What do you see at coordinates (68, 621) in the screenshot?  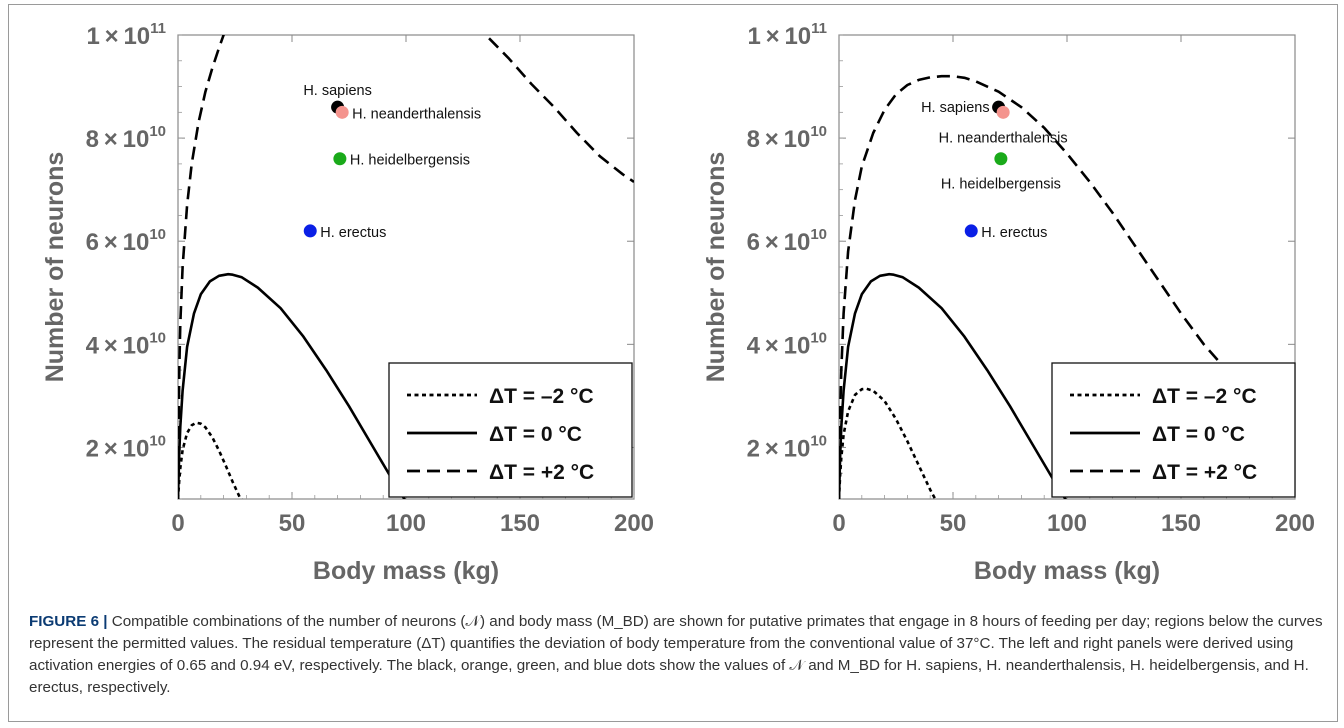 I see `caption-lead: FIGURE 6 |` at bounding box center [68, 621].